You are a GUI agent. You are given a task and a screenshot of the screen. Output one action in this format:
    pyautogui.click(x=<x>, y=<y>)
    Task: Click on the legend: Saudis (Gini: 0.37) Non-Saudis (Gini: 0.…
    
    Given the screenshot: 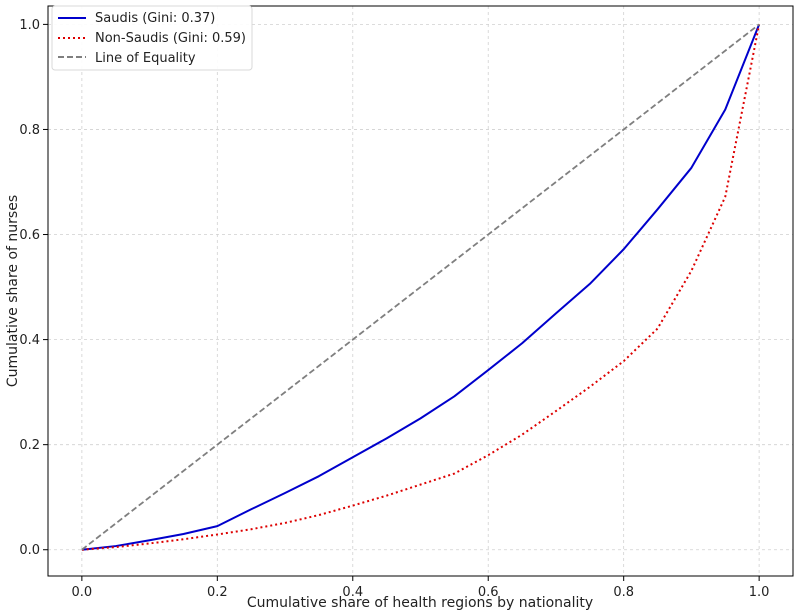 What is the action you would take?
    pyautogui.click(x=152, y=38)
    